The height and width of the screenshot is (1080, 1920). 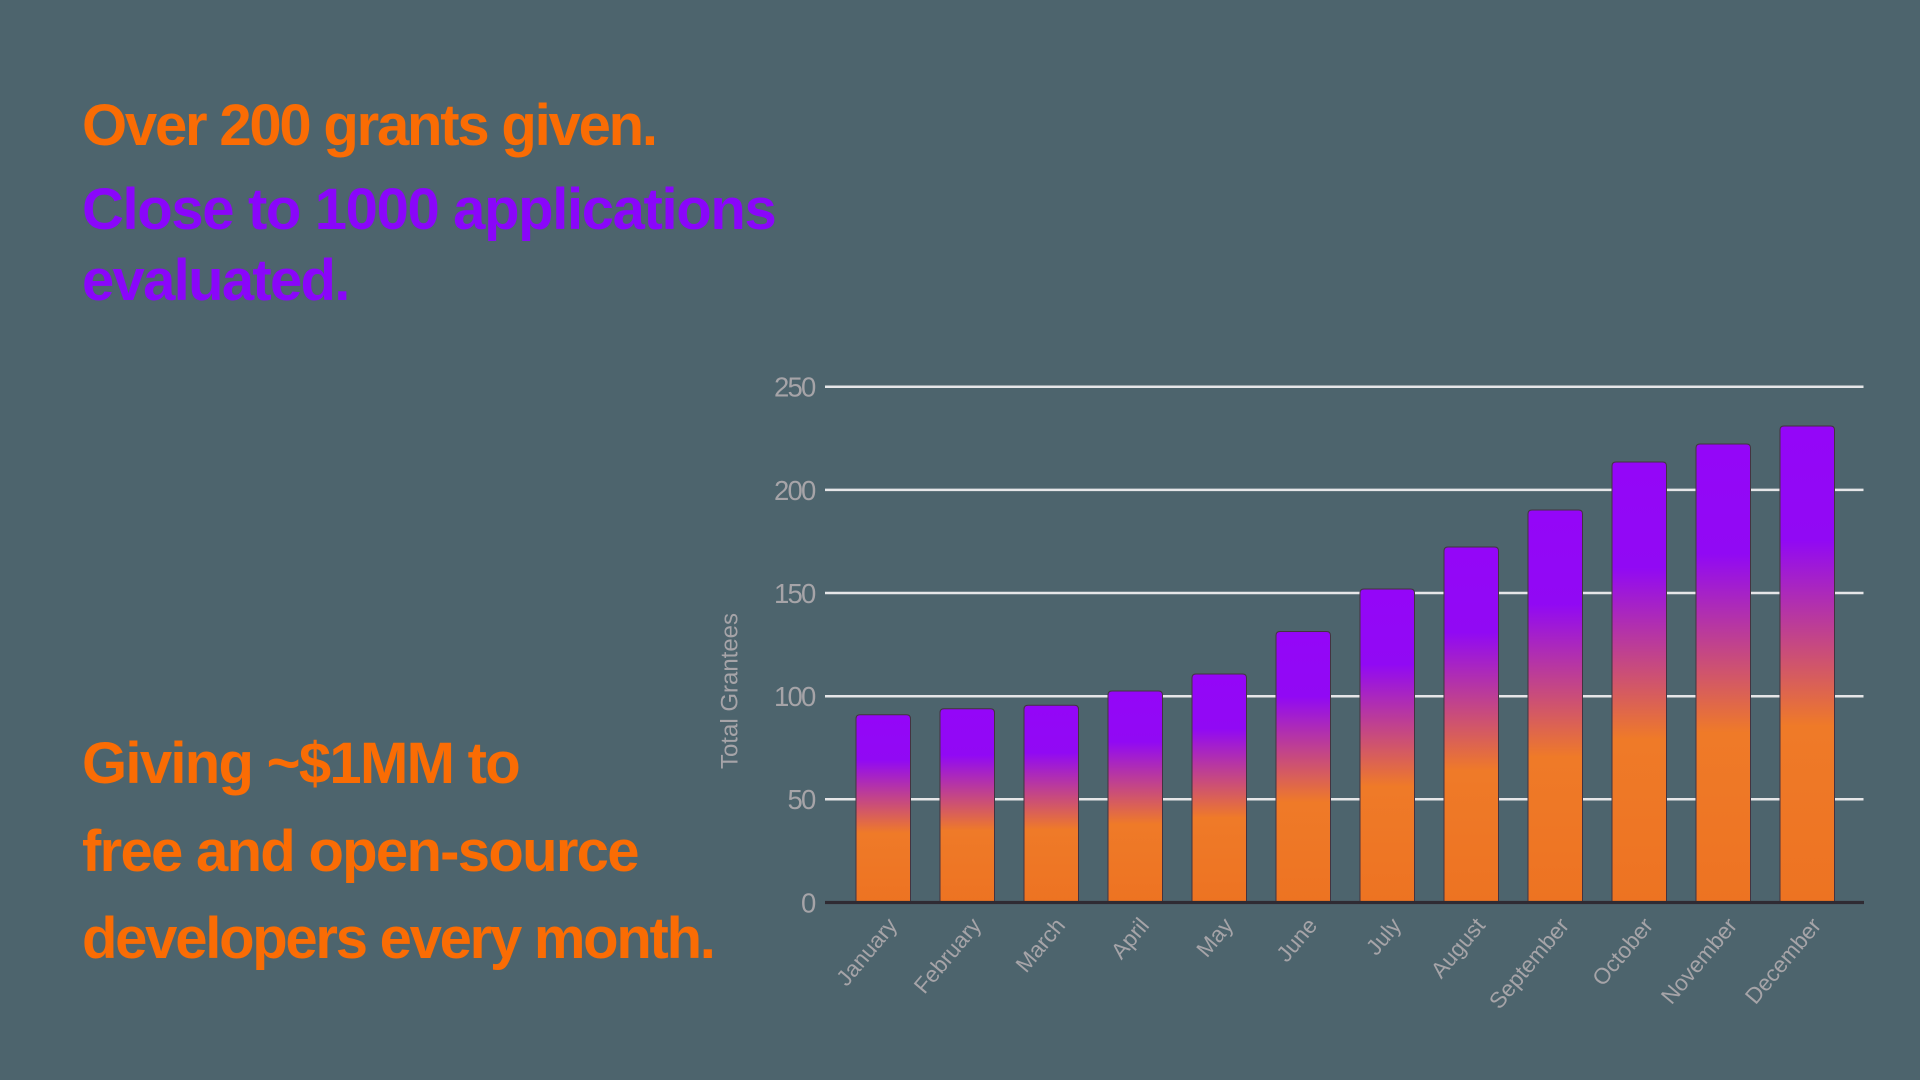 I want to click on svg-text: June, so click(x=1297, y=939).